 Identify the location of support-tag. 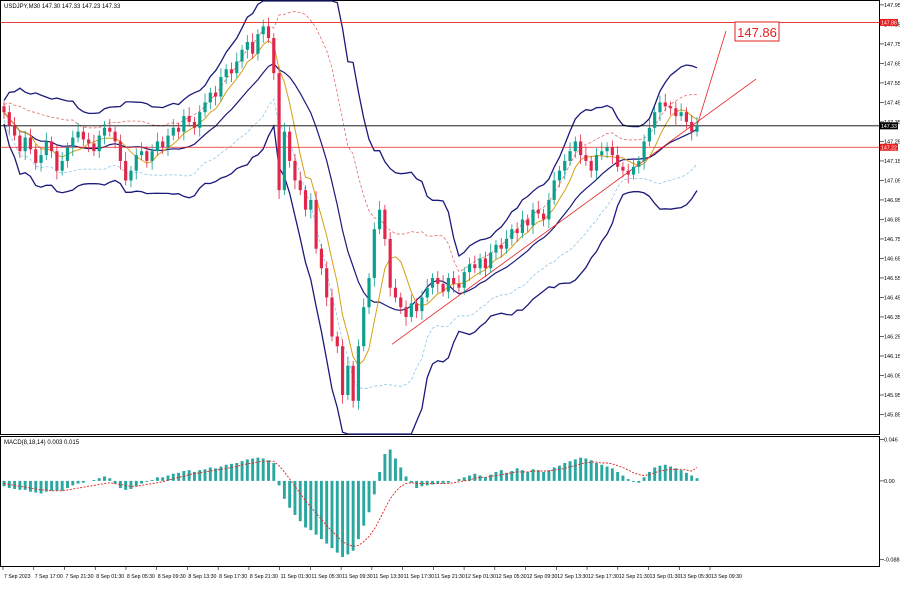
(889, 147).